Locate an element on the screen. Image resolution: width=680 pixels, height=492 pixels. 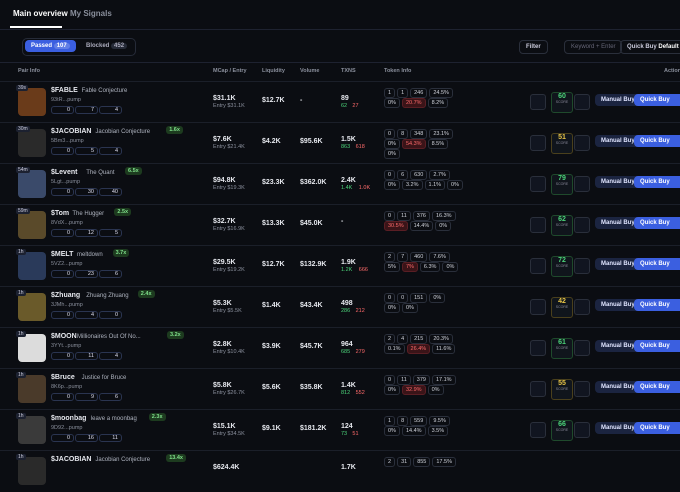
token-info-line: 1 1 246 24.5% is located at coordinates (419, 93).